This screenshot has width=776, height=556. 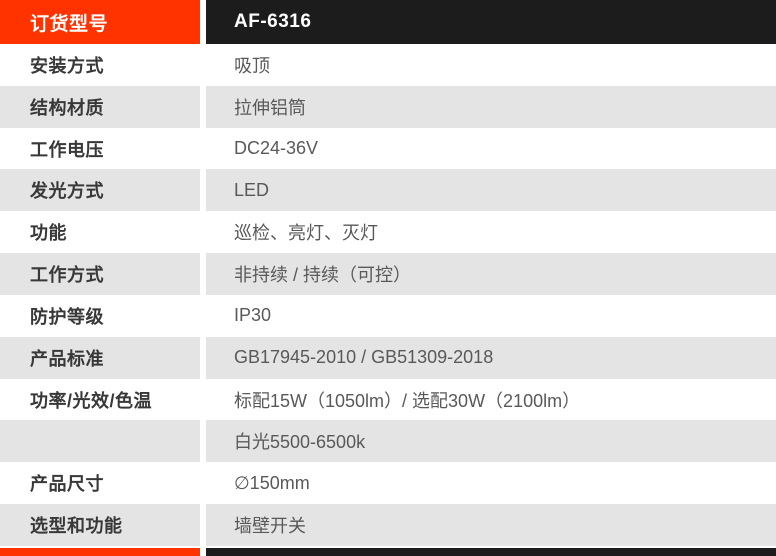 What do you see at coordinates (388, 232) in the screenshot?
I see `table-row: 功能 巡检、亮灯、灭灯` at bounding box center [388, 232].